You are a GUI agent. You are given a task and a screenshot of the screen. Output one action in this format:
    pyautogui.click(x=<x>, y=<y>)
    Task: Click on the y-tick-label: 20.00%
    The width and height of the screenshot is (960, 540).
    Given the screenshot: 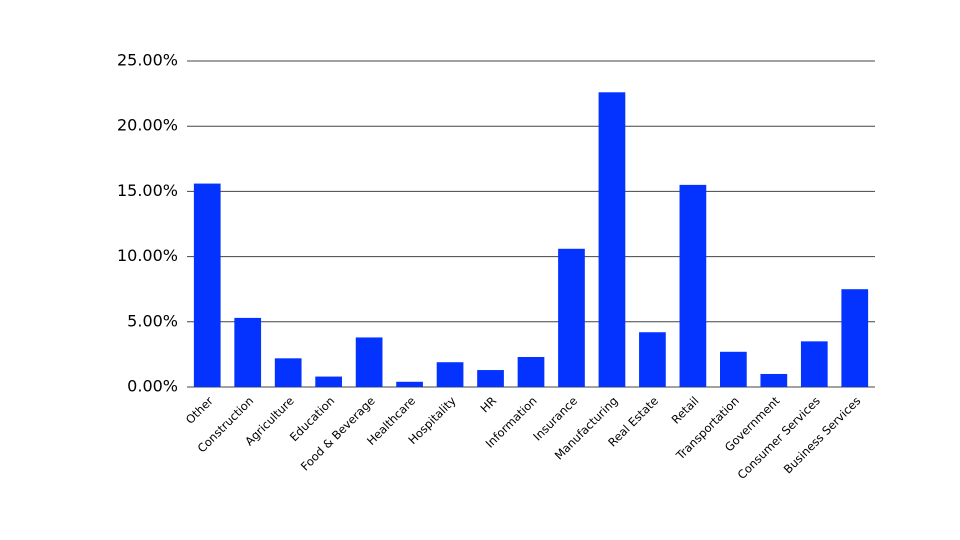 What is the action you would take?
    pyautogui.click(x=147, y=125)
    